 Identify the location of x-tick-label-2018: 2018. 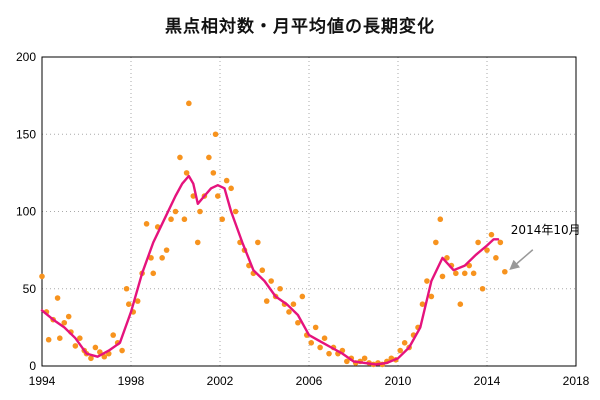
(576, 381).